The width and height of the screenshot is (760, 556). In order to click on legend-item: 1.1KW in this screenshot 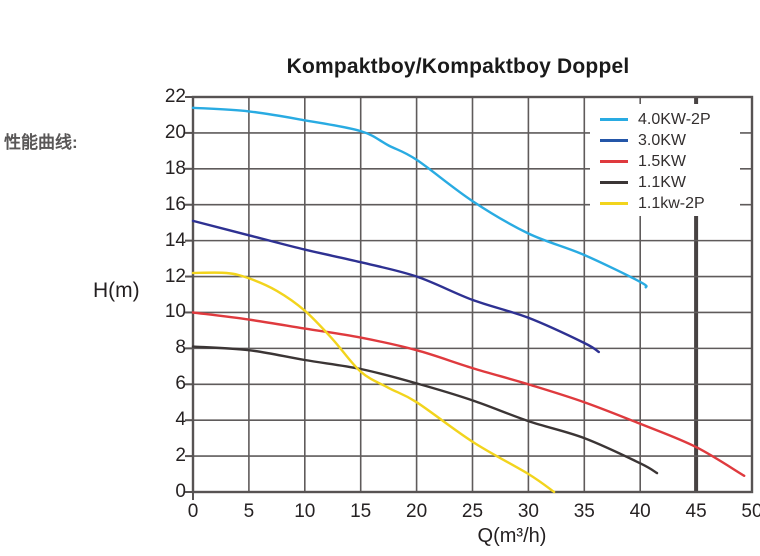, I will do `click(665, 182)`.